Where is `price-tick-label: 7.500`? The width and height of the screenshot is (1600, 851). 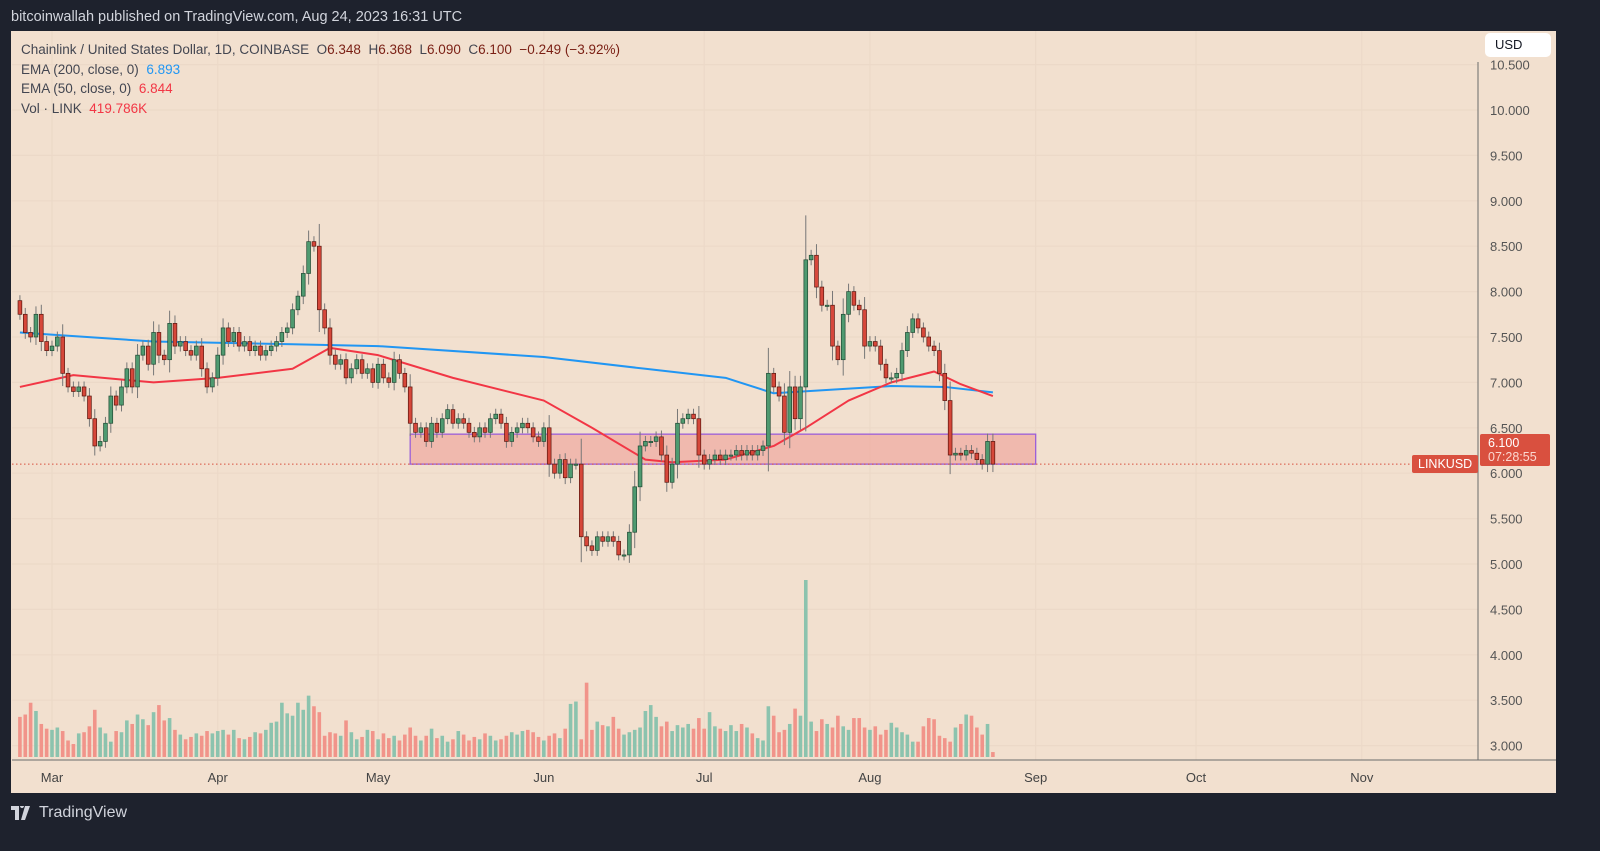
price-tick-label: 7.500 is located at coordinates (1506, 337).